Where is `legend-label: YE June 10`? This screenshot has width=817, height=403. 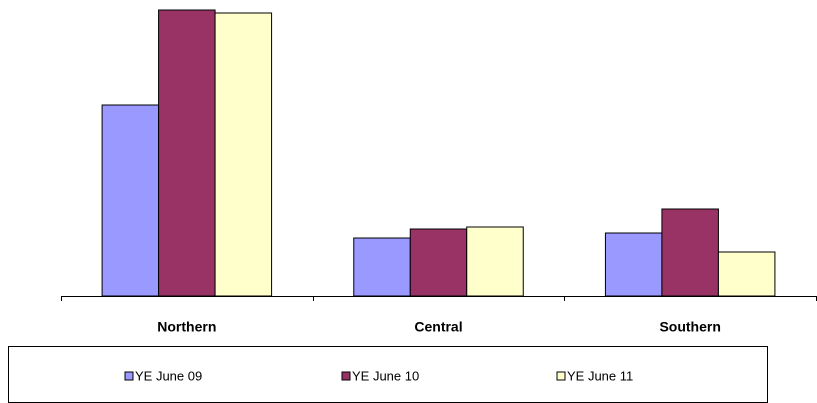 legend-label: YE June 10 is located at coordinates (385, 375).